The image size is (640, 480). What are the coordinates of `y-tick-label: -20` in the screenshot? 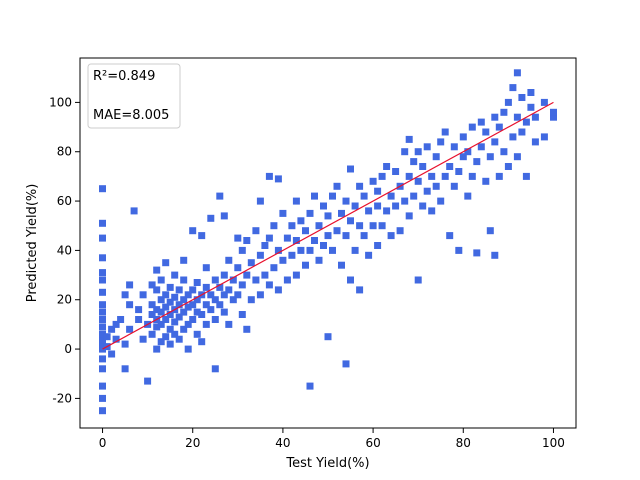 It's located at (62, 398).